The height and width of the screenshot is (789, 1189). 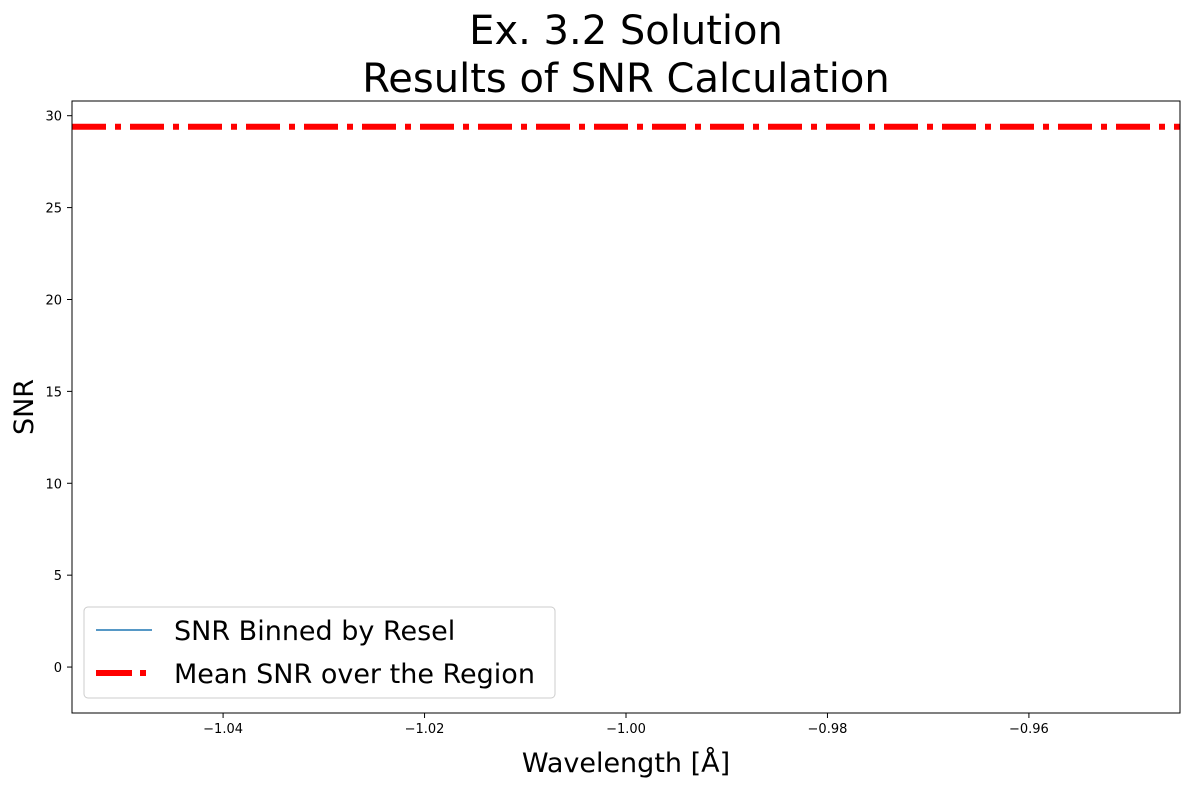 I want to click on legend-box, so click(x=319, y=652).